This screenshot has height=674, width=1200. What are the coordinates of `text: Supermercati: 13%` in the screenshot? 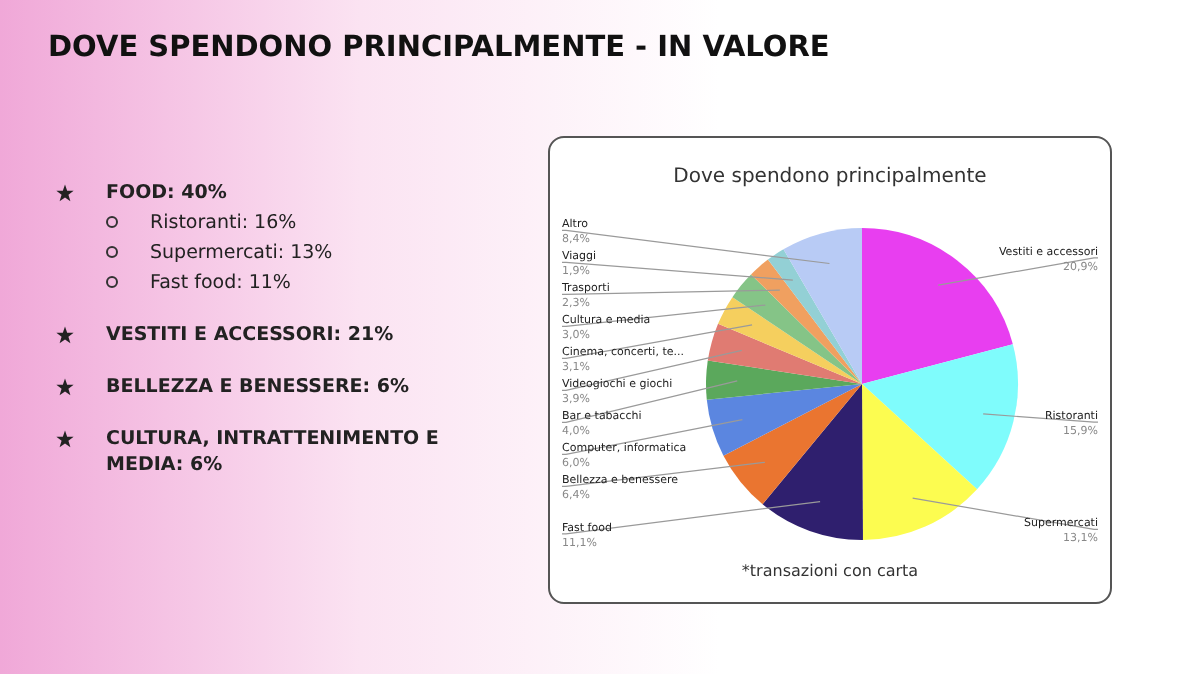 It's located at (241, 253).